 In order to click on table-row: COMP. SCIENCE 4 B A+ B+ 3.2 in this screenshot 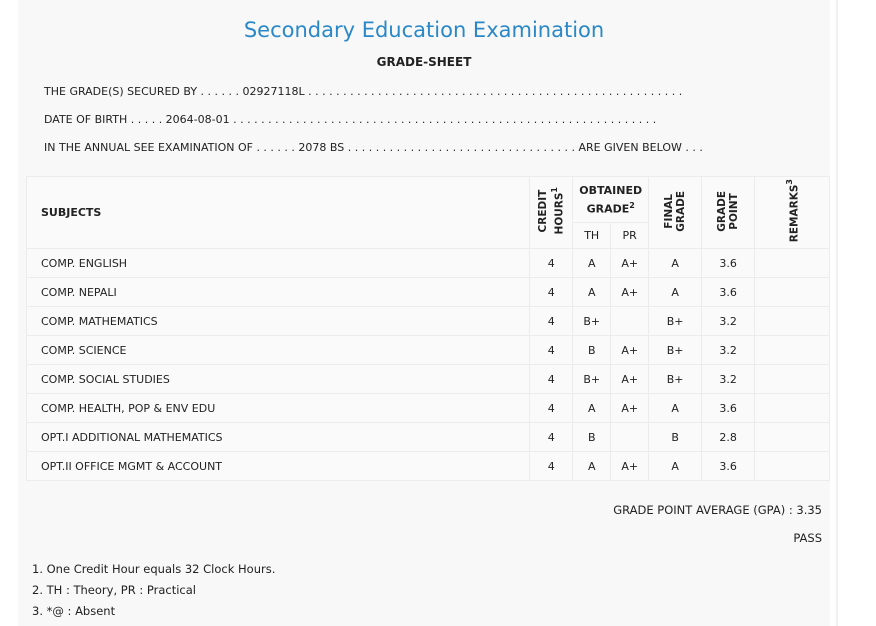, I will do `click(427, 350)`.